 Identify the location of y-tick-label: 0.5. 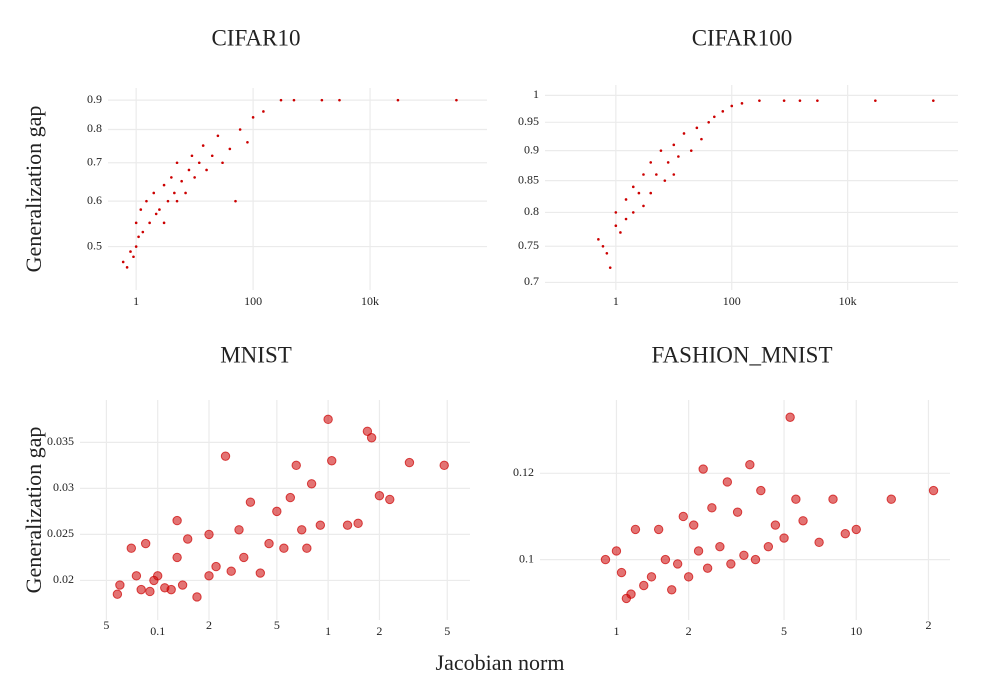
(94, 245).